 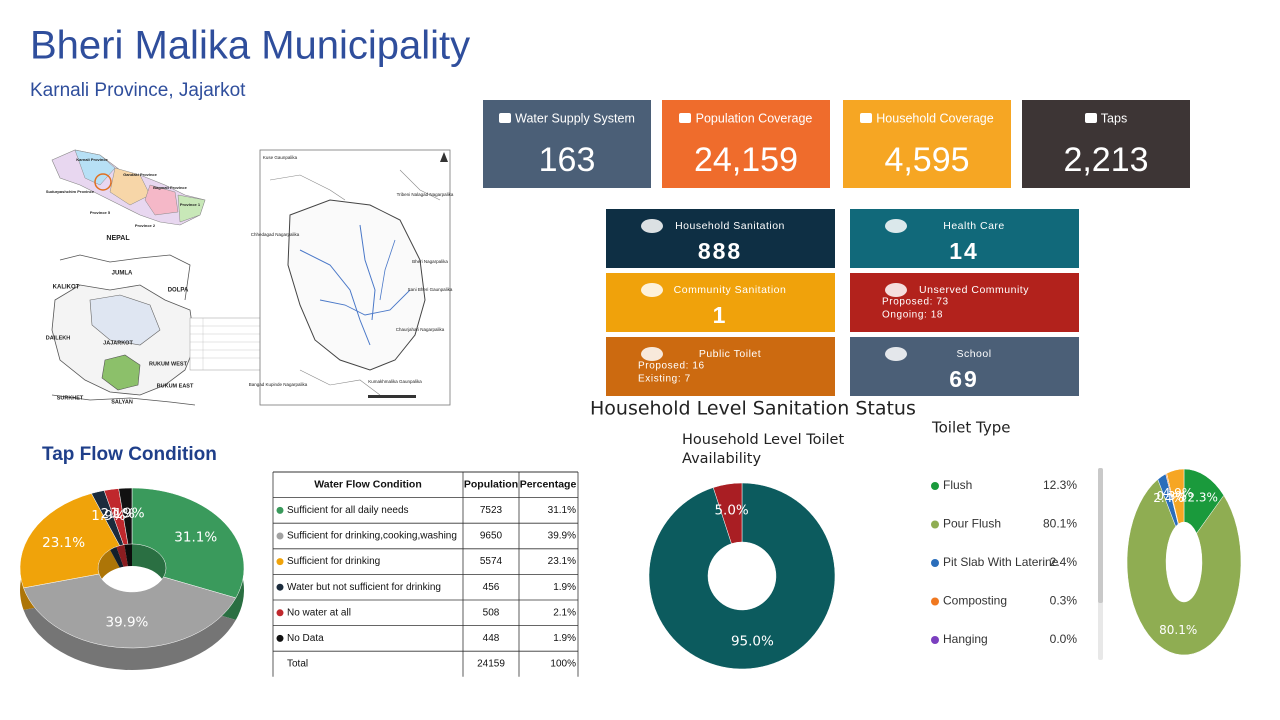 I want to click on data-label: 2.1%, so click(x=118, y=514).